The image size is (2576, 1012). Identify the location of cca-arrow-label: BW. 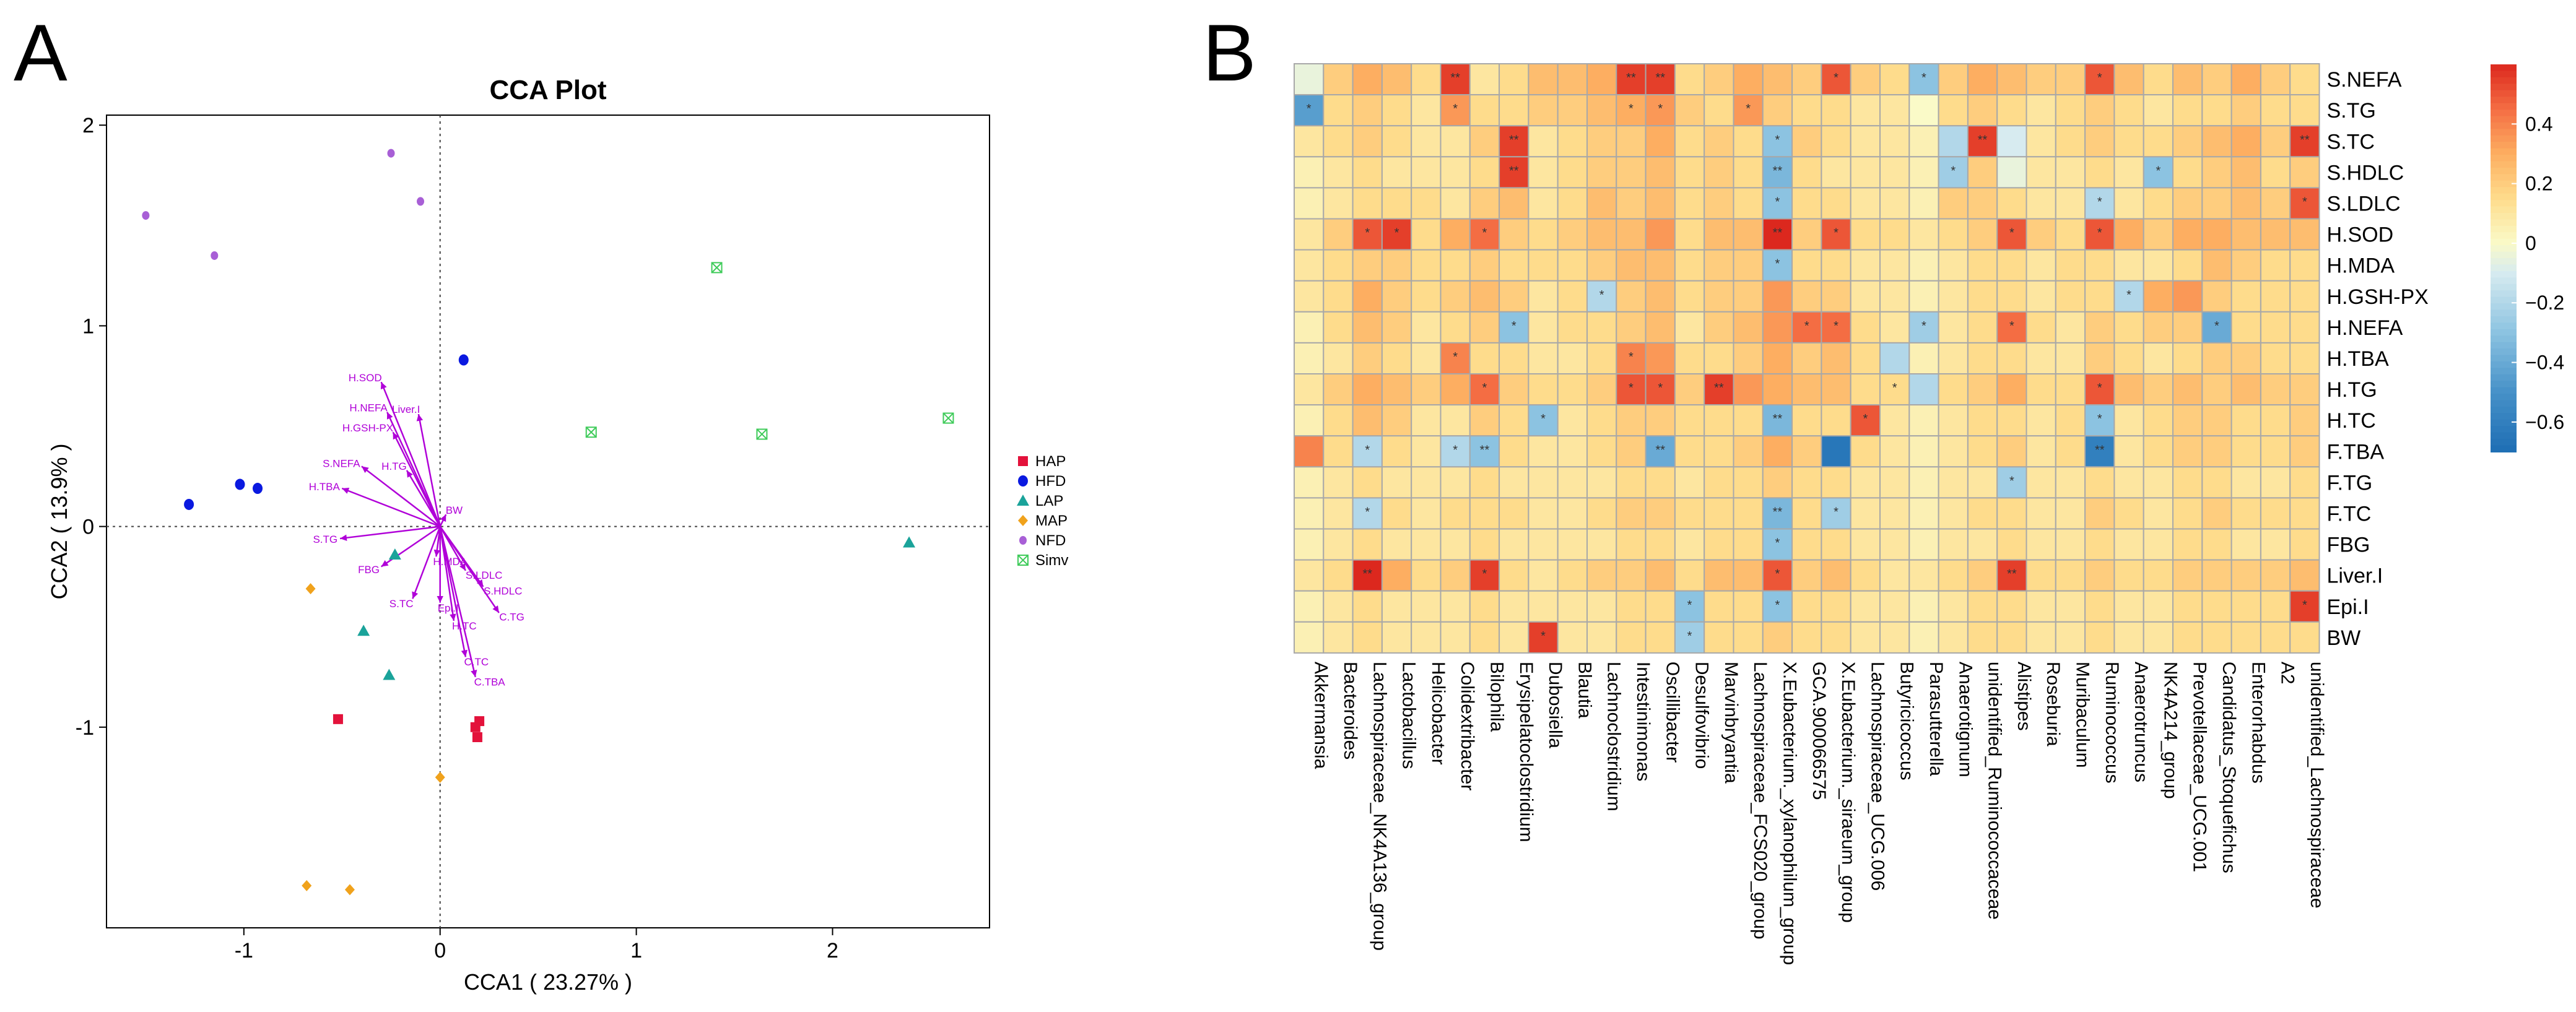
(454, 510).